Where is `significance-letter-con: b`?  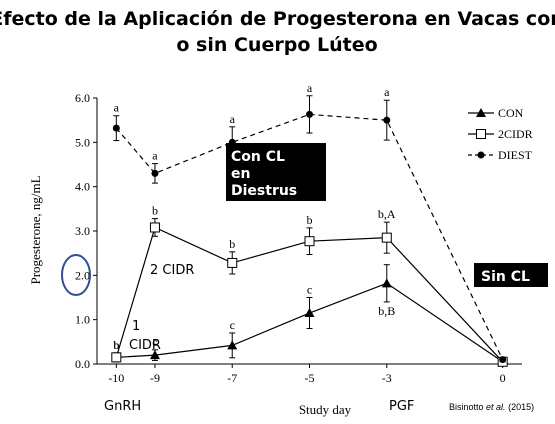 significance-letter-con: b is located at coordinates (116, 345).